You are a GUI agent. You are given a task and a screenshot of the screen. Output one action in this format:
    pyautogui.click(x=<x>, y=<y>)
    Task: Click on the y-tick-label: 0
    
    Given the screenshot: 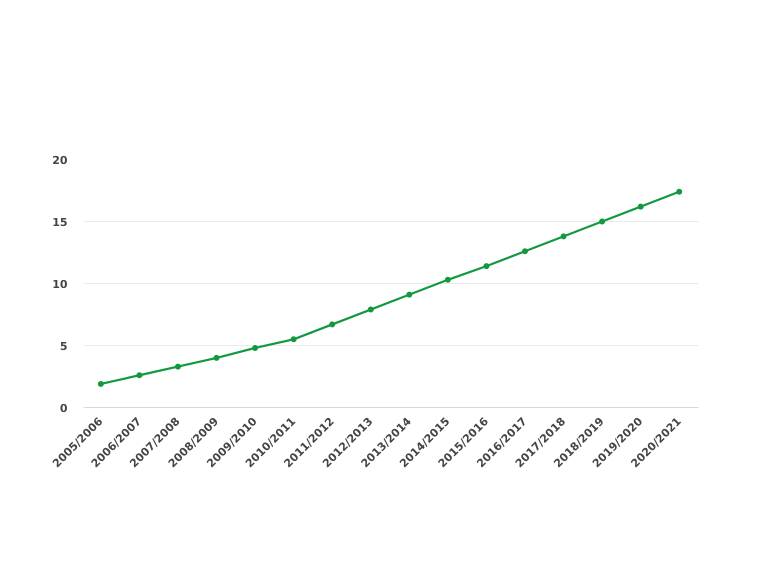 What is the action you would take?
    pyautogui.click(x=64, y=408)
    